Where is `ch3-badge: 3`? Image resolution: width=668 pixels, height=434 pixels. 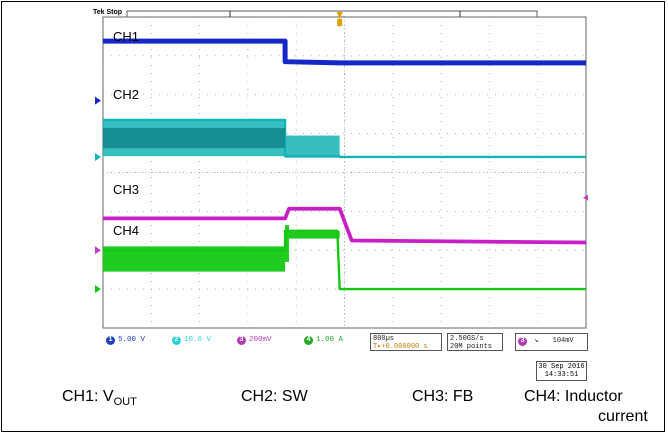 ch3-badge: 3 is located at coordinates (241, 340).